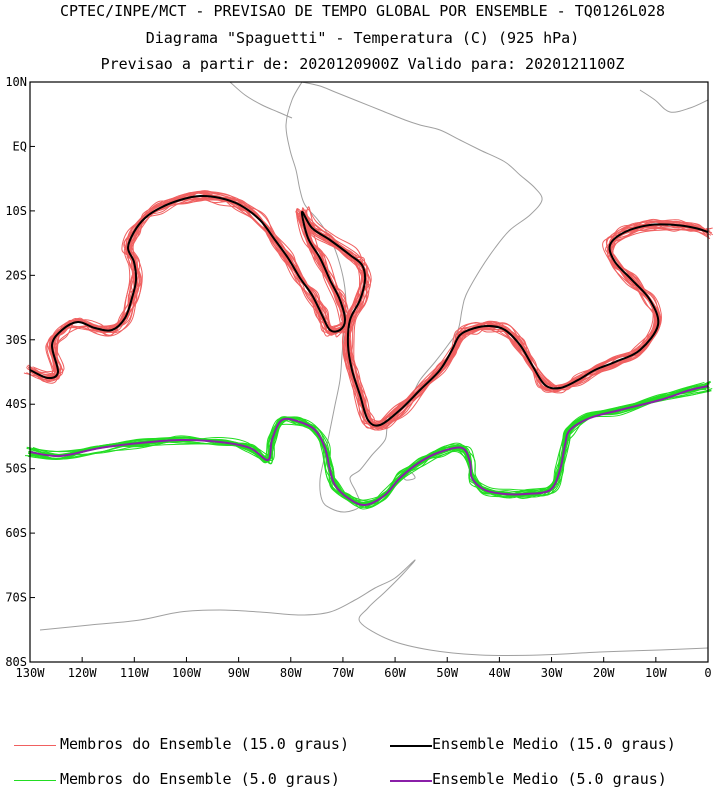 The height and width of the screenshot is (792, 725). What do you see at coordinates (83, 673) in the screenshot?
I see `lon-tick-label: 120W` at bounding box center [83, 673].